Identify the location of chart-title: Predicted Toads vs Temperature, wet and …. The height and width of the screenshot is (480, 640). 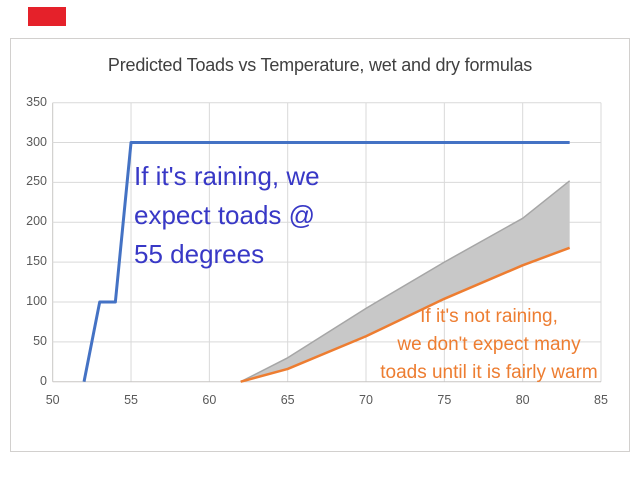
(320, 65).